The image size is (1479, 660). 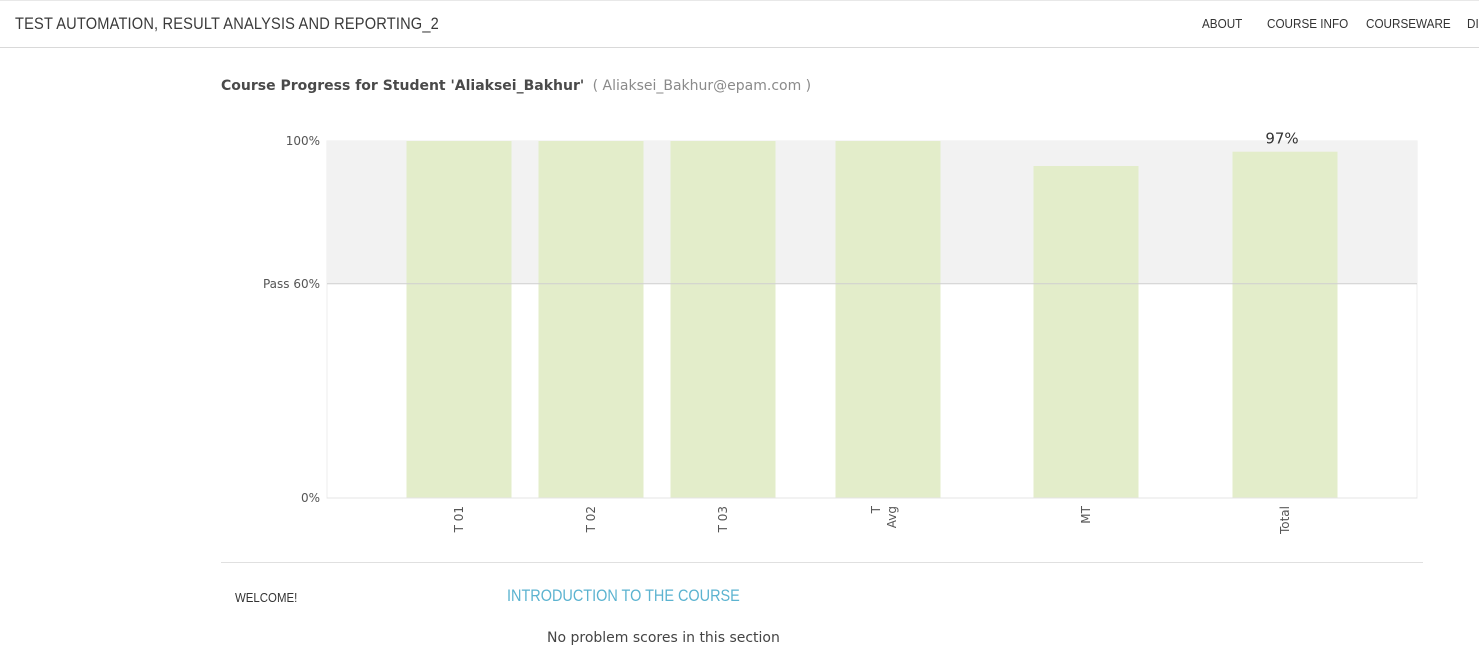 I want to click on x-tick-text: T 03, so click(x=723, y=519).